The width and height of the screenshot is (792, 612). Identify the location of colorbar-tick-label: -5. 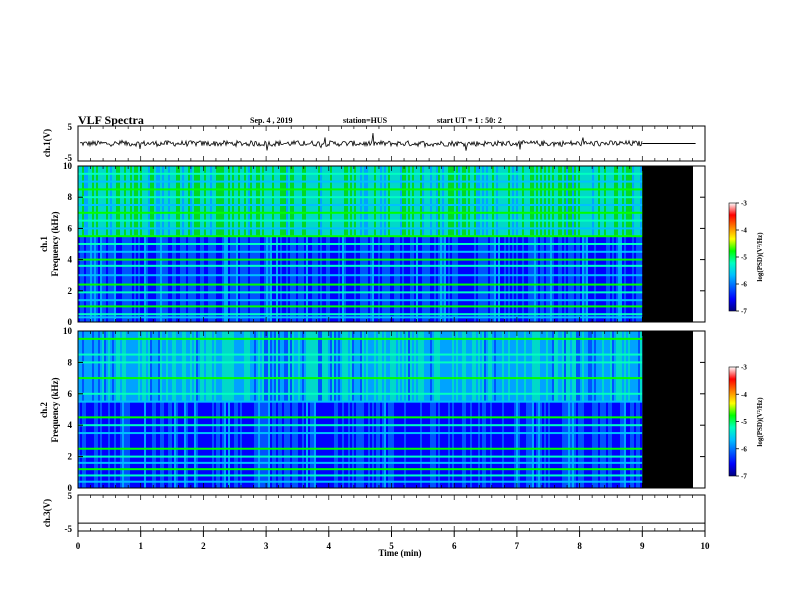
(744, 258).